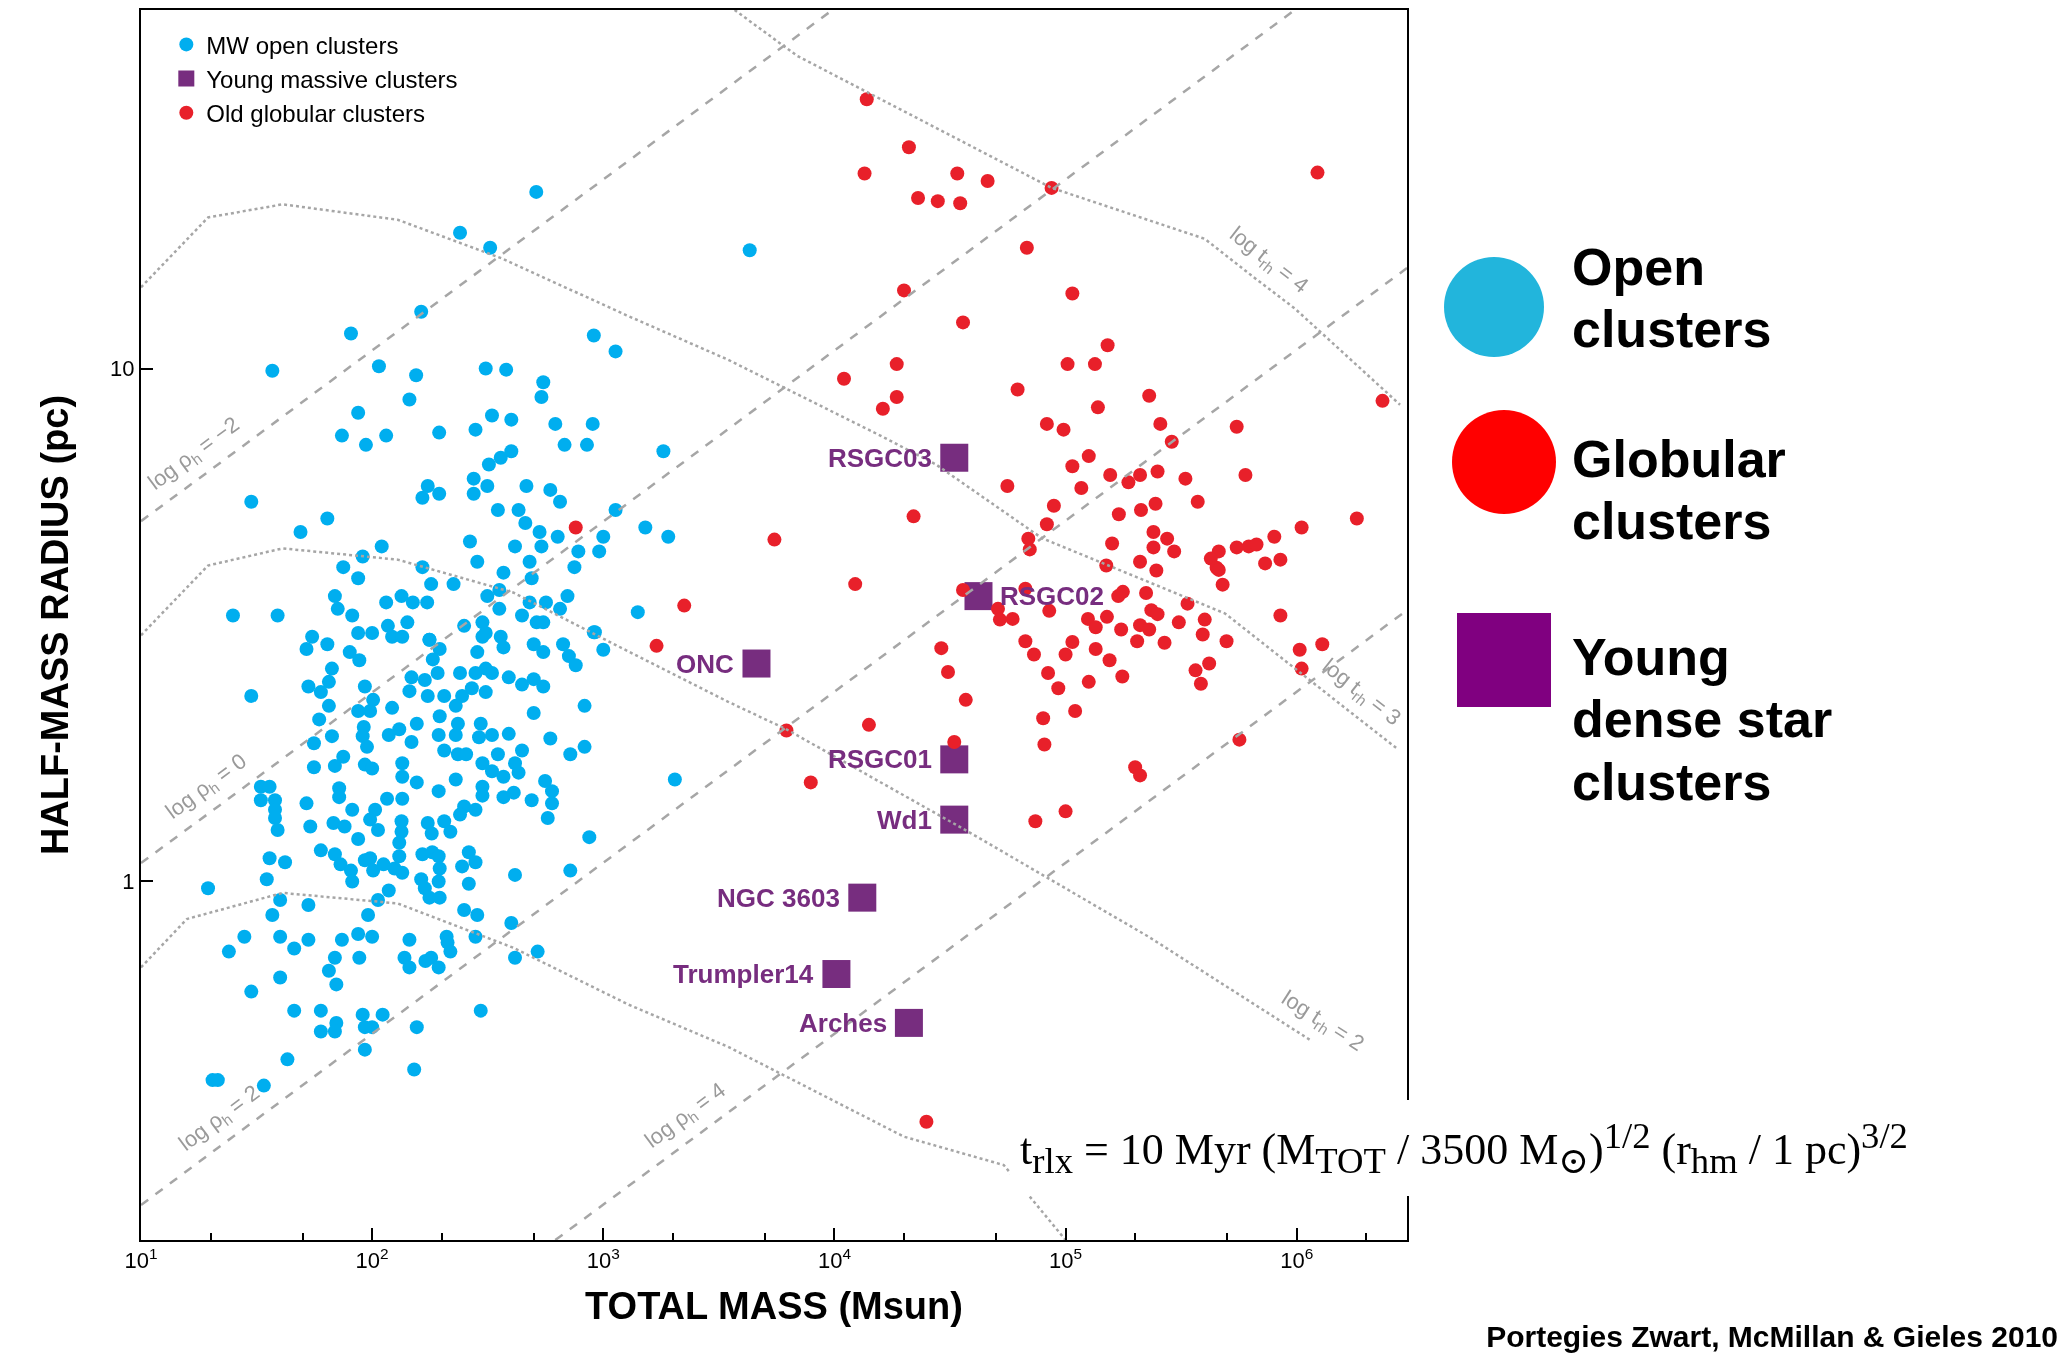 The height and width of the screenshot is (1356, 2068). Describe the element at coordinates (302, 45) in the screenshot. I see `legend-label: MW open clusters` at that location.